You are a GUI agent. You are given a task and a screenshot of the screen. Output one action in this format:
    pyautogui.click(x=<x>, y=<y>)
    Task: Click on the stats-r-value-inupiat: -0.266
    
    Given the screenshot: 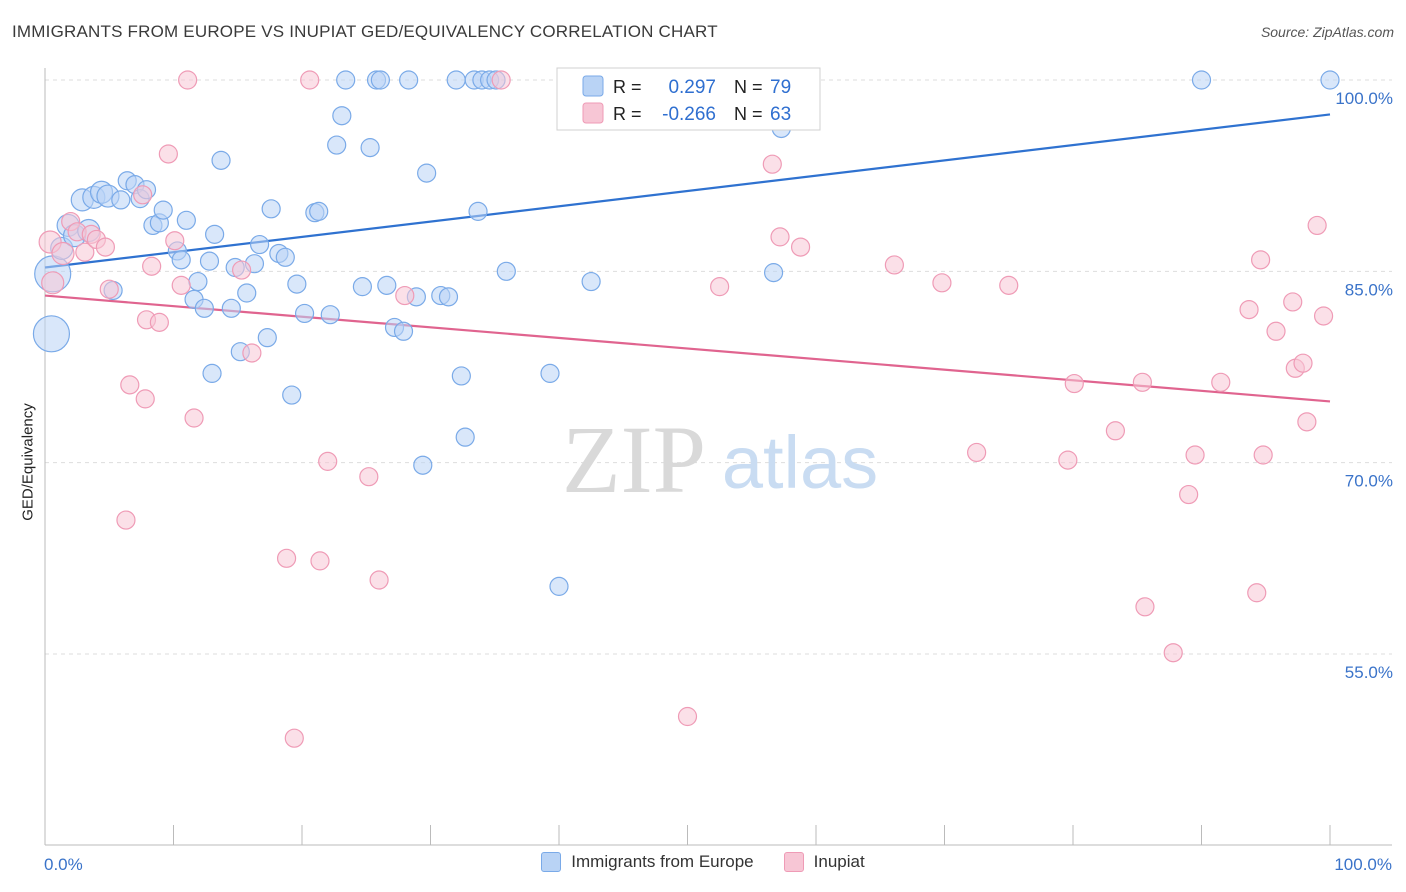 What is the action you would take?
    pyautogui.click(x=689, y=114)
    